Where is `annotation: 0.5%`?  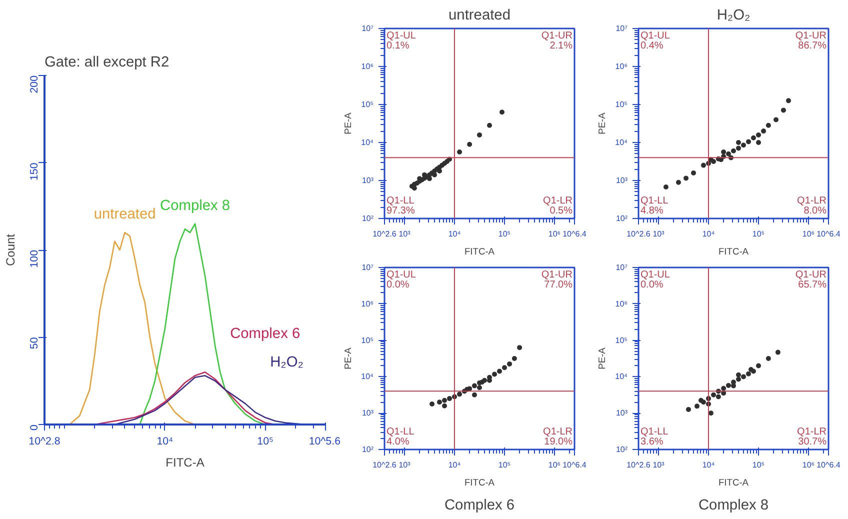 annotation: 0.5% is located at coordinates (561, 211).